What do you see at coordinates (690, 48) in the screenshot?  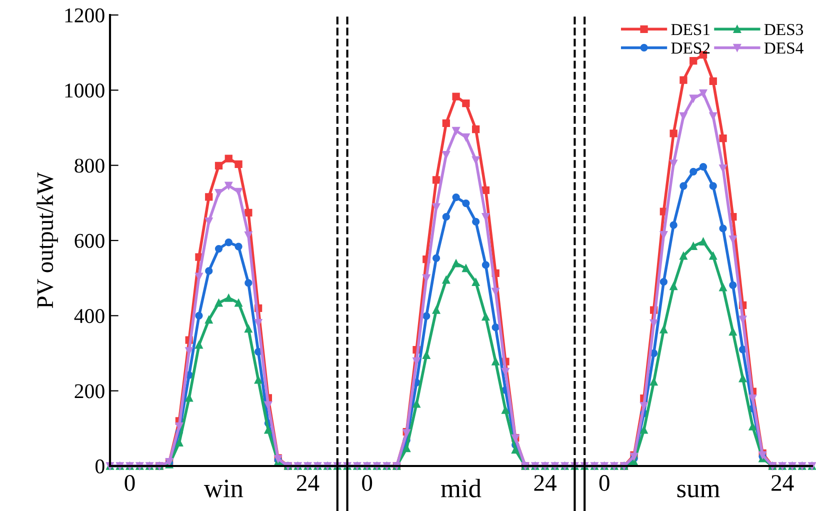 I see `legend-label: DES2` at bounding box center [690, 48].